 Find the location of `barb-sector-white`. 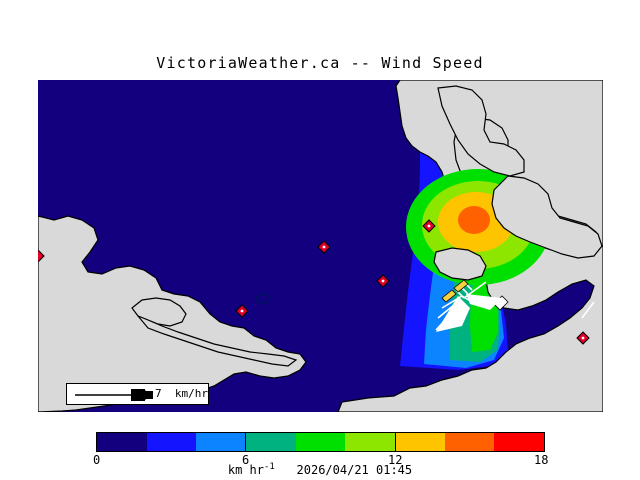

barb-sector-white is located at coordinates (453, 314).